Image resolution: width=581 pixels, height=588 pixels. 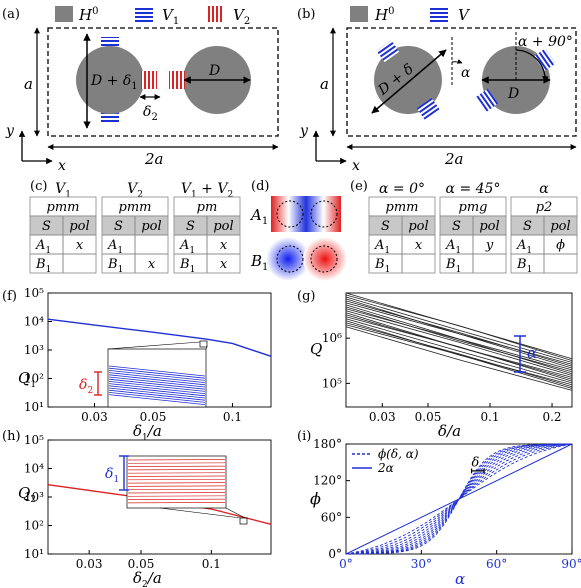 I want to click on chart-h-ytick-label: 10³, so click(x=34, y=497).